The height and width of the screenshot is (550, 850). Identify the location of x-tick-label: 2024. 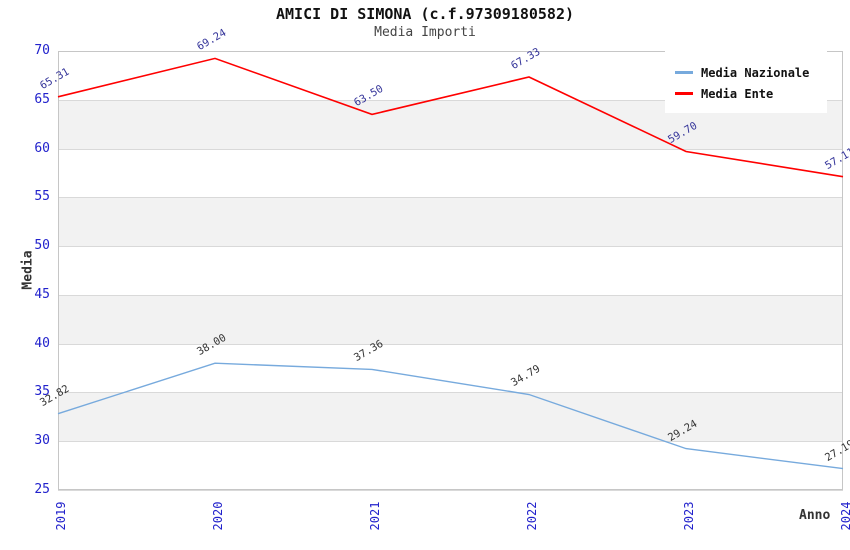
(844, 516).